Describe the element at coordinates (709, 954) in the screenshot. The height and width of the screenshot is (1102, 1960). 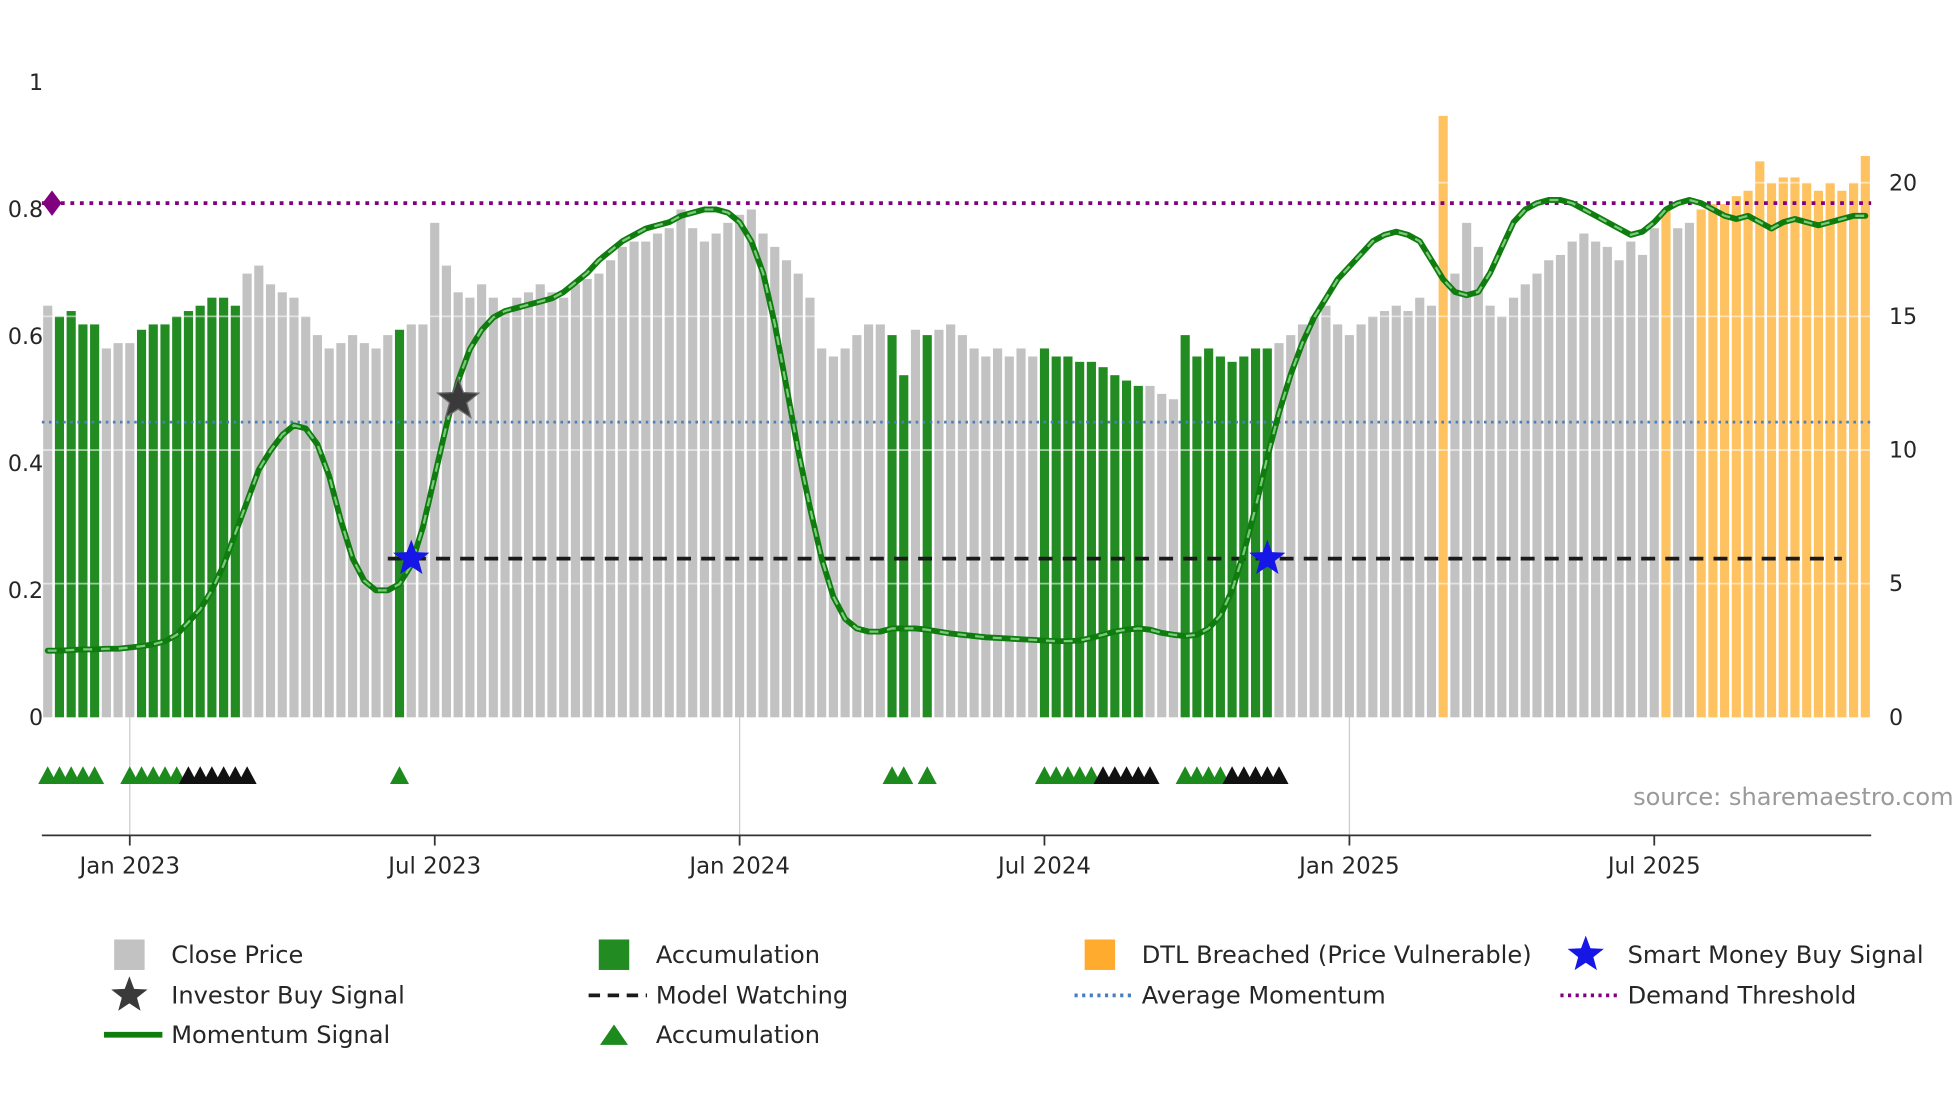
I see `legend-item: Accumulation` at that location.